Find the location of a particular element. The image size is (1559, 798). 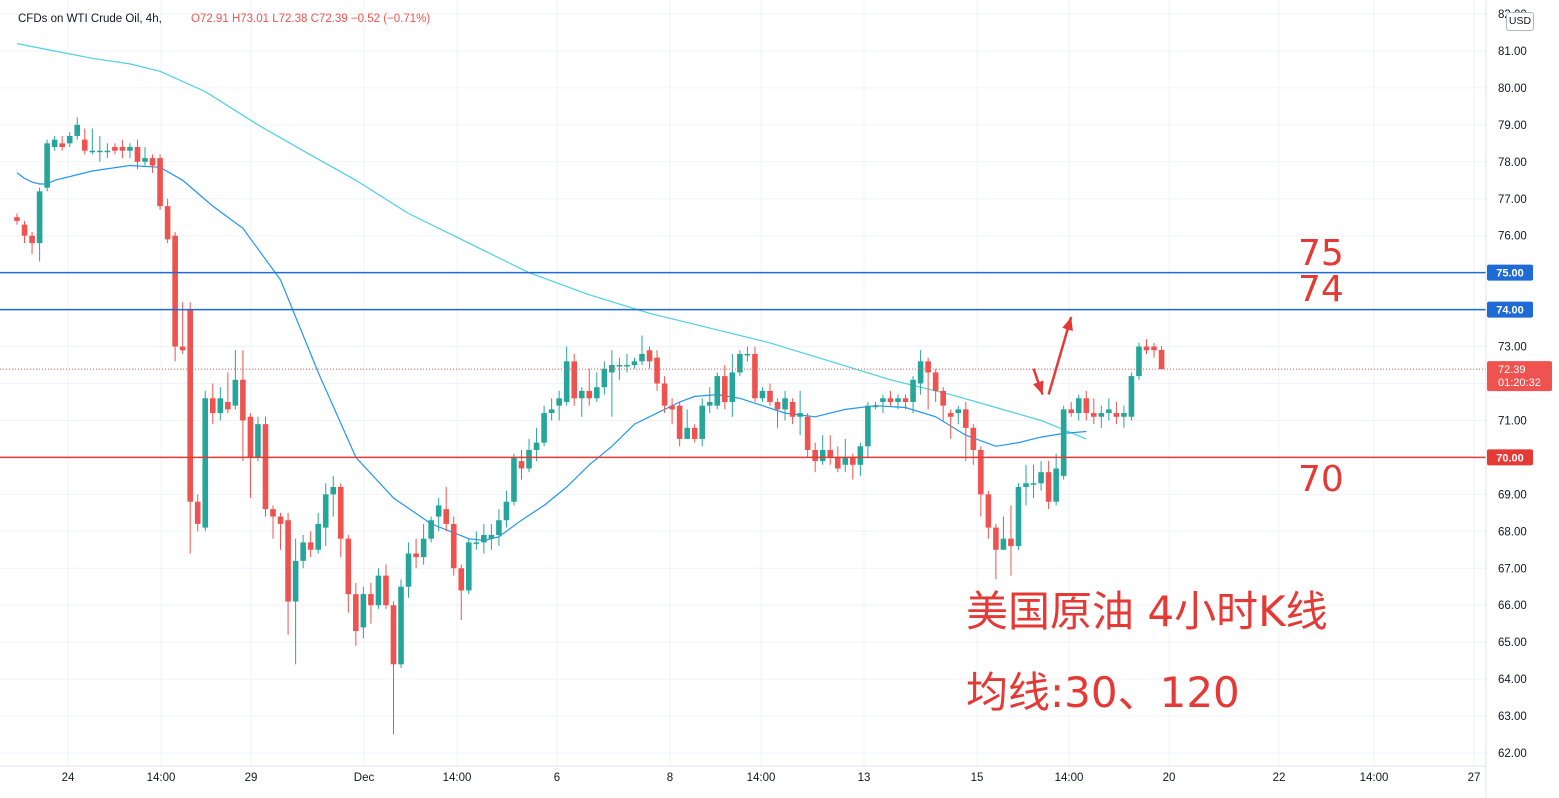

tag-70: 70.00 is located at coordinates (1510, 458).